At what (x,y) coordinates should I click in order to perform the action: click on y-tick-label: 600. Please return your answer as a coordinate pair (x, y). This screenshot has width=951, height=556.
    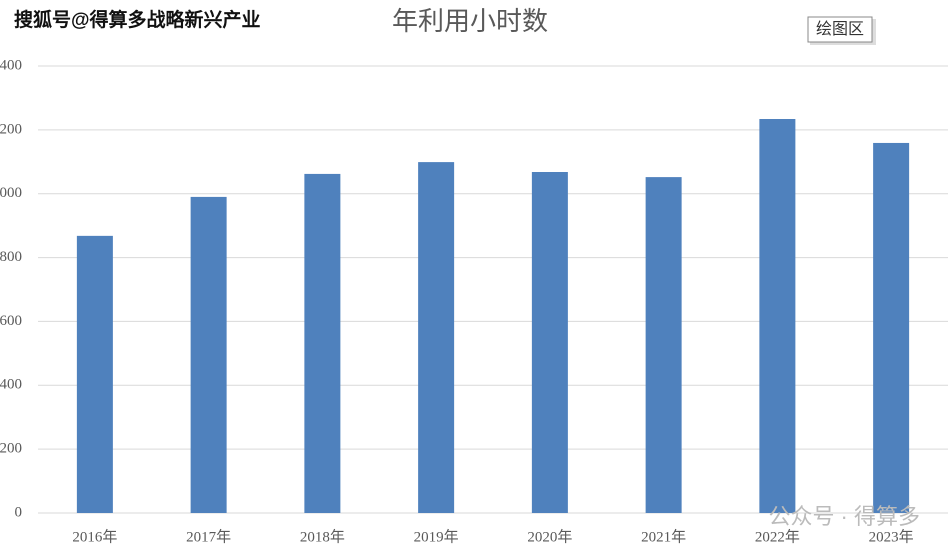
    Looking at the image, I should click on (11, 321).